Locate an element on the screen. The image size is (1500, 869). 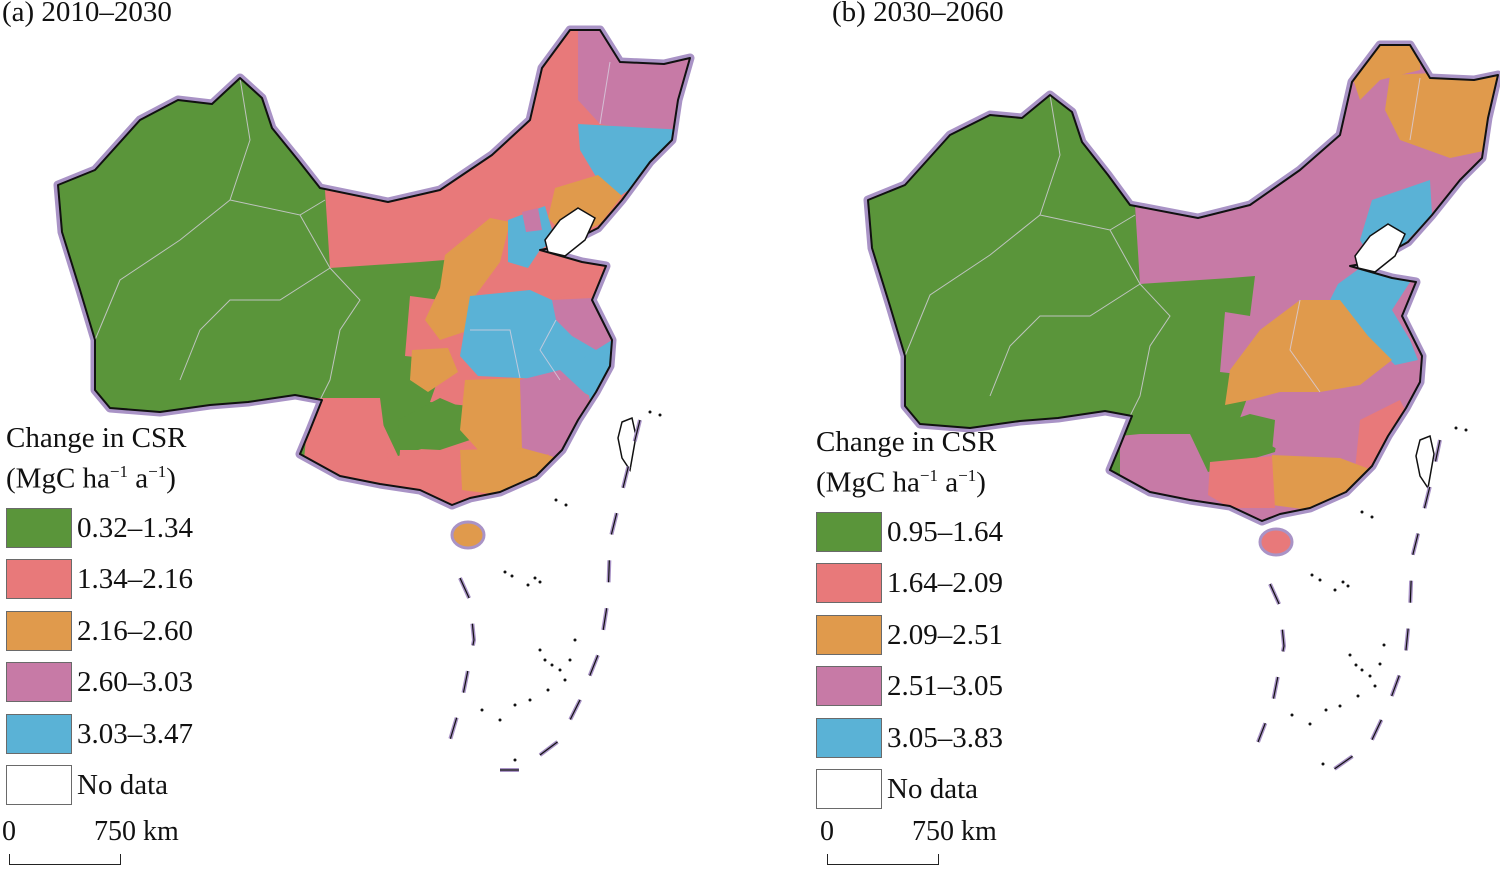
legend-item-a: 2.16–2.60 is located at coordinates (99, 629).